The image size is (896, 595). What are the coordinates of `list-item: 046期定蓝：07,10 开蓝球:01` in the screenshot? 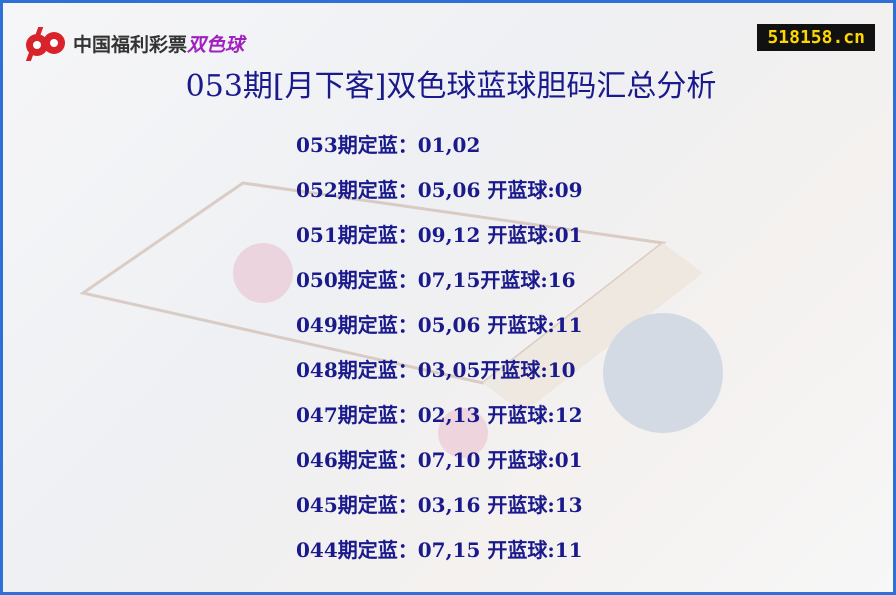 It's located at (439, 460).